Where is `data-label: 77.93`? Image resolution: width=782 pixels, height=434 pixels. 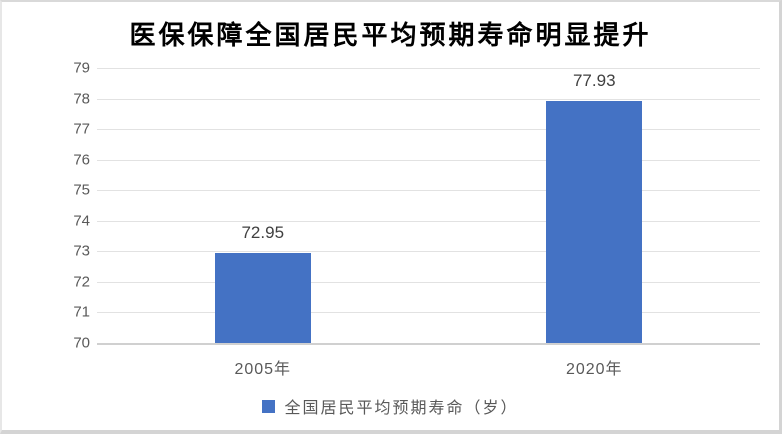 data-label: 77.93 is located at coordinates (594, 80).